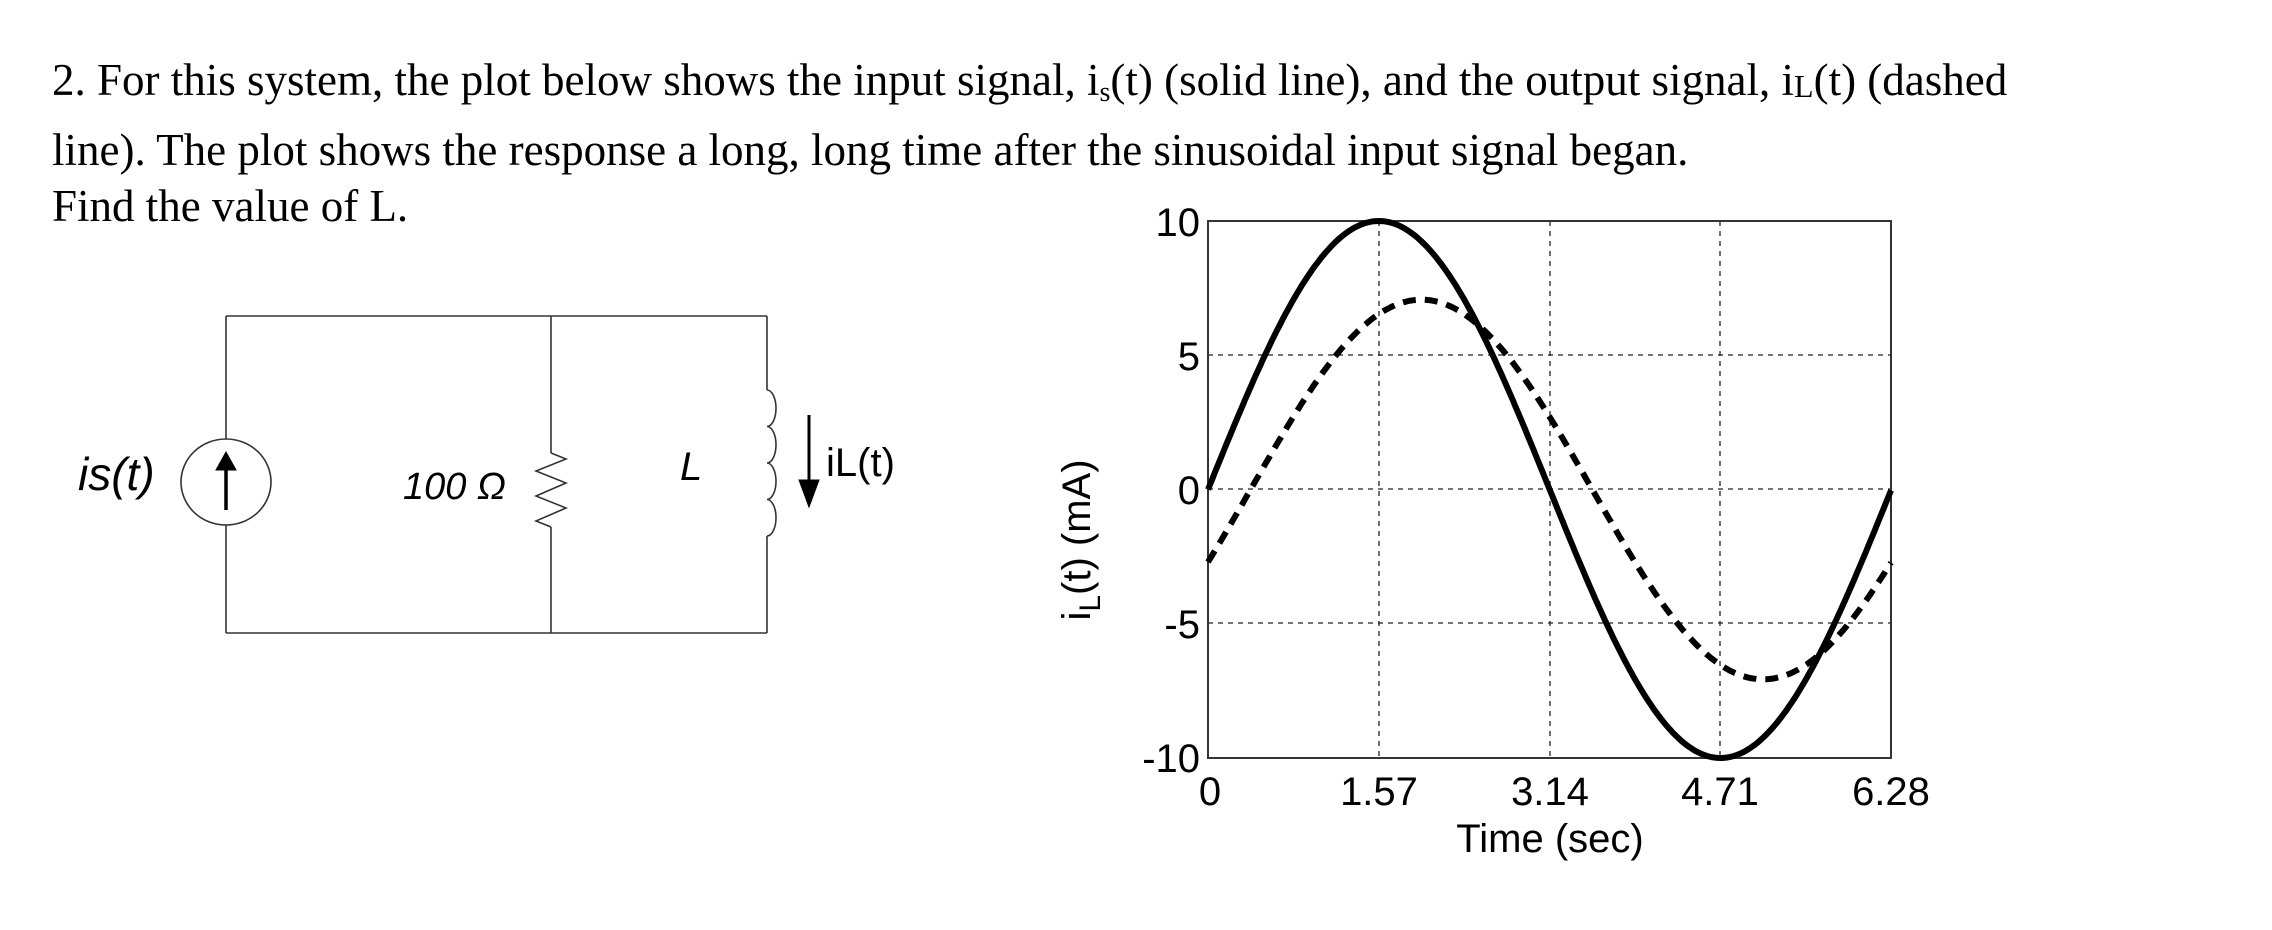 The height and width of the screenshot is (930, 2272). Describe the element at coordinates (1189, 491) in the screenshot. I see `y-tick-0: 0` at that location.